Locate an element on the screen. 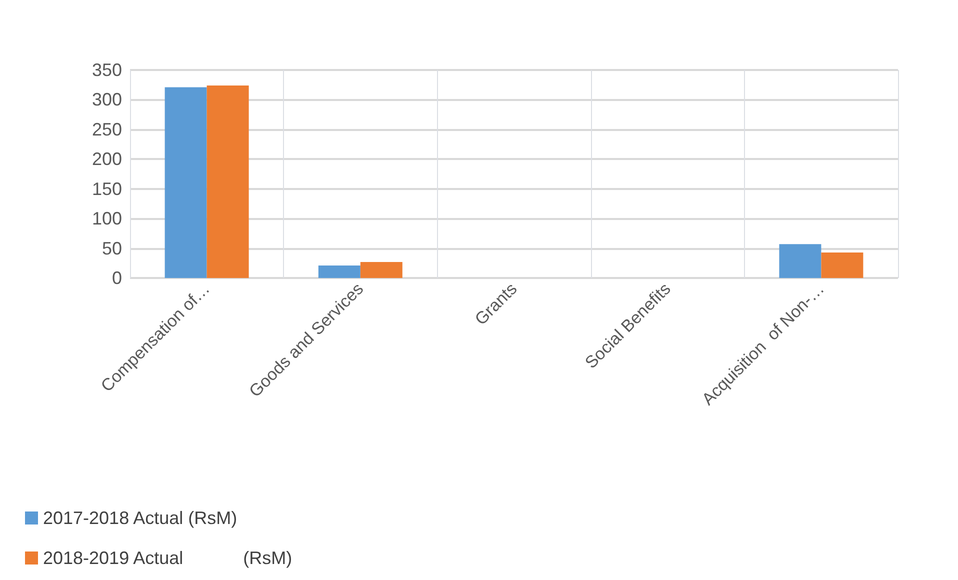 This screenshot has width=958, height=580. y-tick-label: 350 is located at coordinates (107, 70).